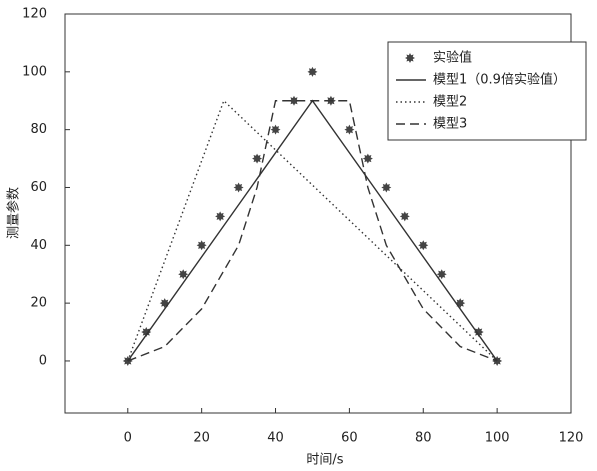 This screenshot has height=471, width=597. Describe the element at coordinates (14, 213) in the screenshot. I see `y-axis-label: 测量参数` at that location.